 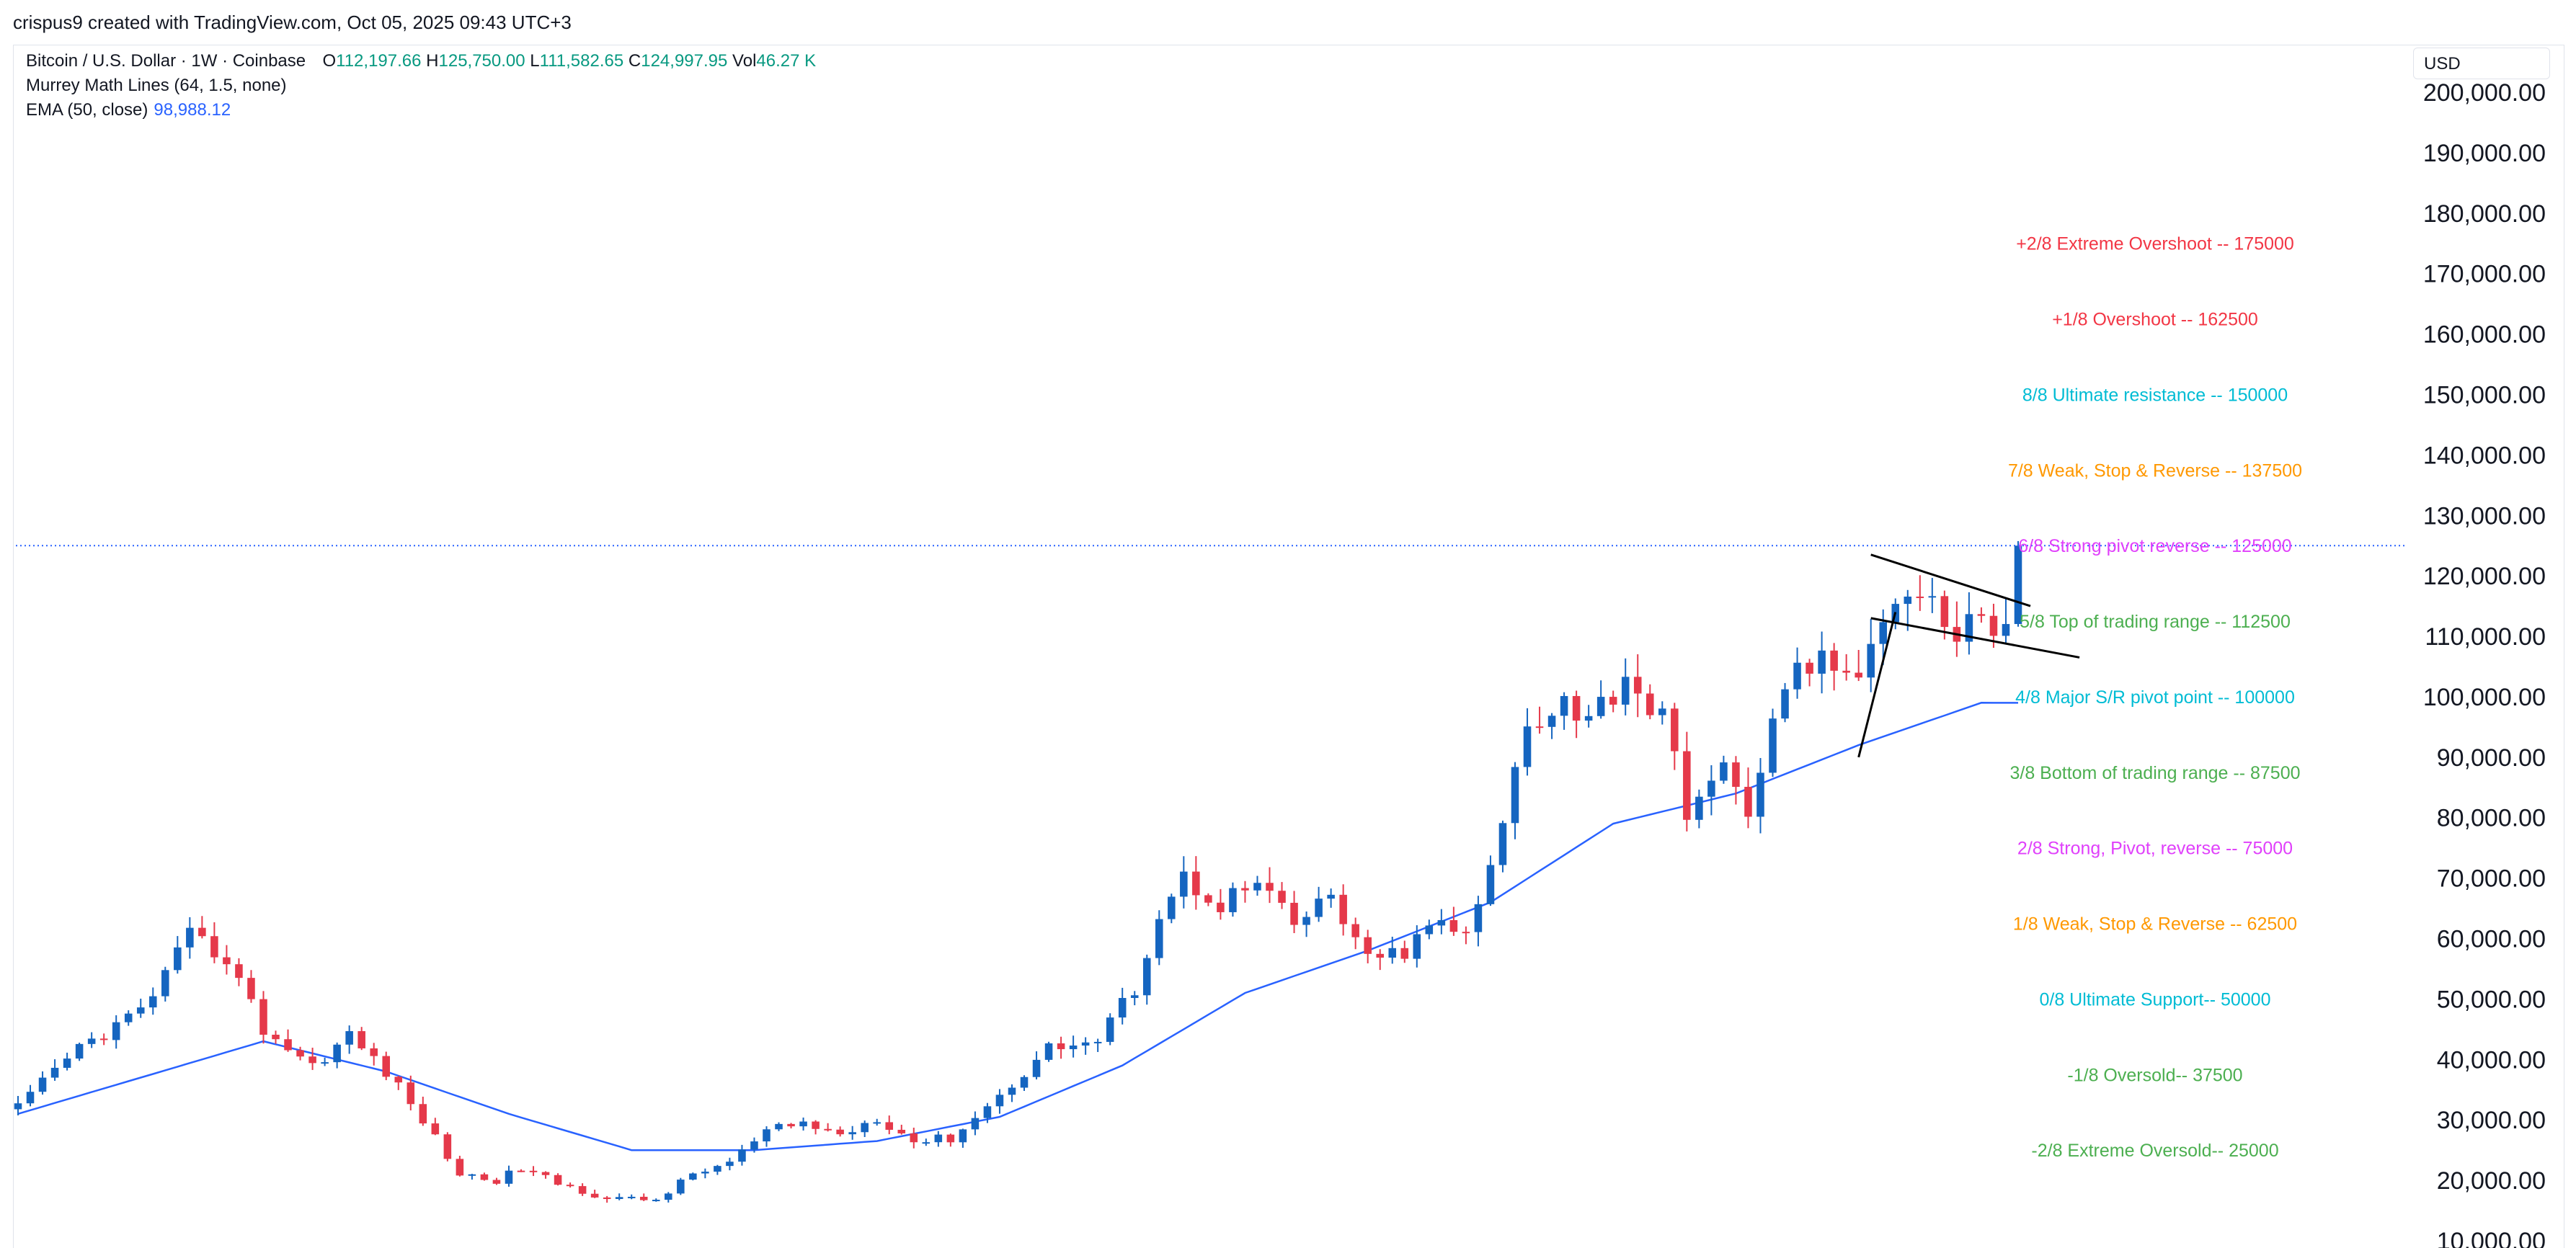 What do you see at coordinates (156, 85) in the screenshot?
I see `murrey-math-legend: Murrey Math Lines (64, 1.5, none)` at bounding box center [156, 85].